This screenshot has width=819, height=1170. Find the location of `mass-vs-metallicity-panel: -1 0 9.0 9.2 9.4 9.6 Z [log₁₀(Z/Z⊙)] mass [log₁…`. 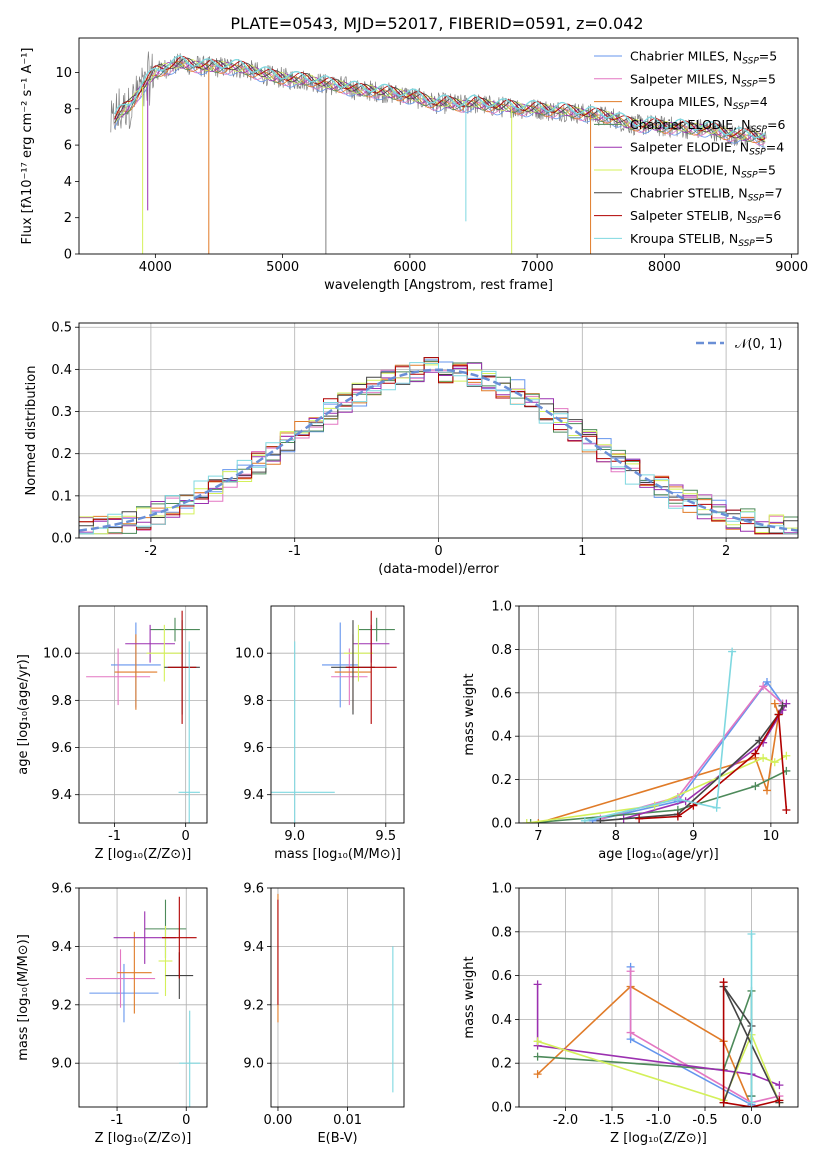

mass-vs-metallicity-panel: -1 0 9.0 9.2 9.4 9.6 Z [log₁₀(Z/Z⊙)] mass [log₁… is located at coordinates (112, 1014).